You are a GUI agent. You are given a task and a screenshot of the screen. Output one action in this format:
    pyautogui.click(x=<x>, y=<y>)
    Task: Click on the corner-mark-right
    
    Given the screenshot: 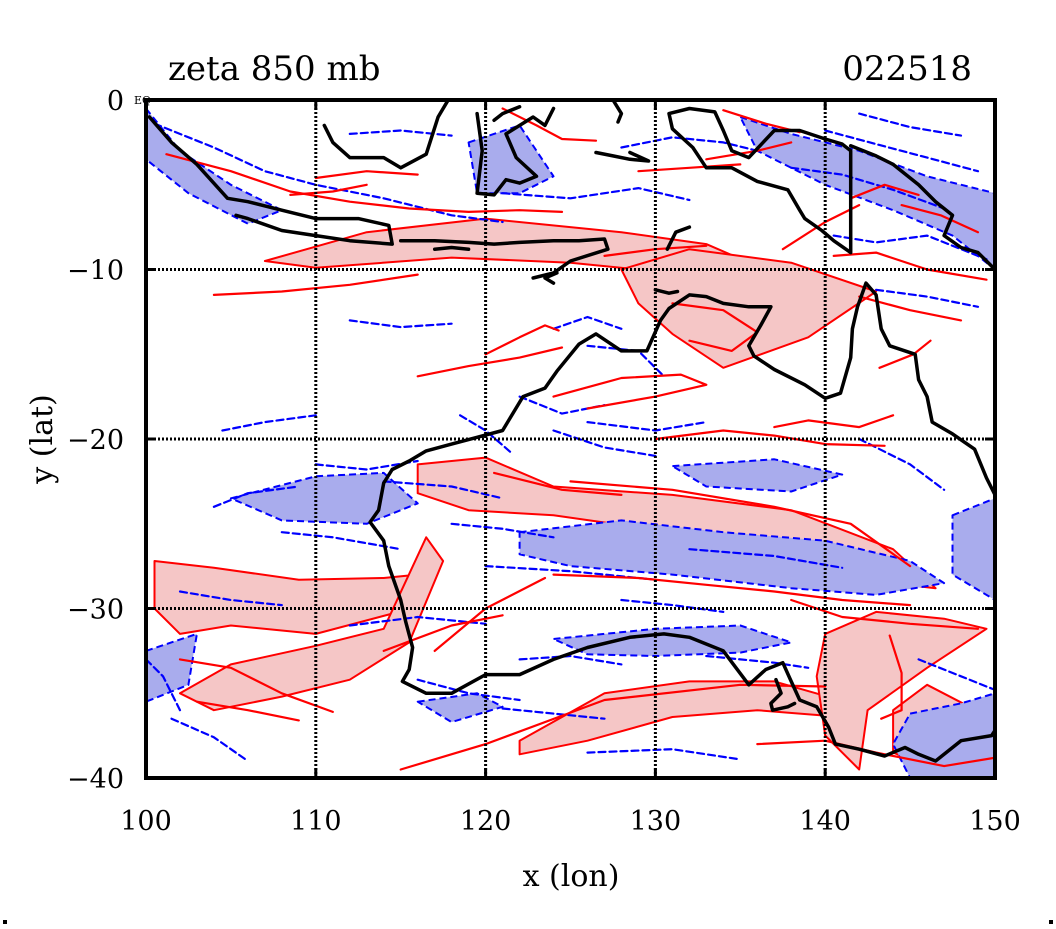 What is the action you would take?
    pyautogui.click(x=1051, y=922)
    